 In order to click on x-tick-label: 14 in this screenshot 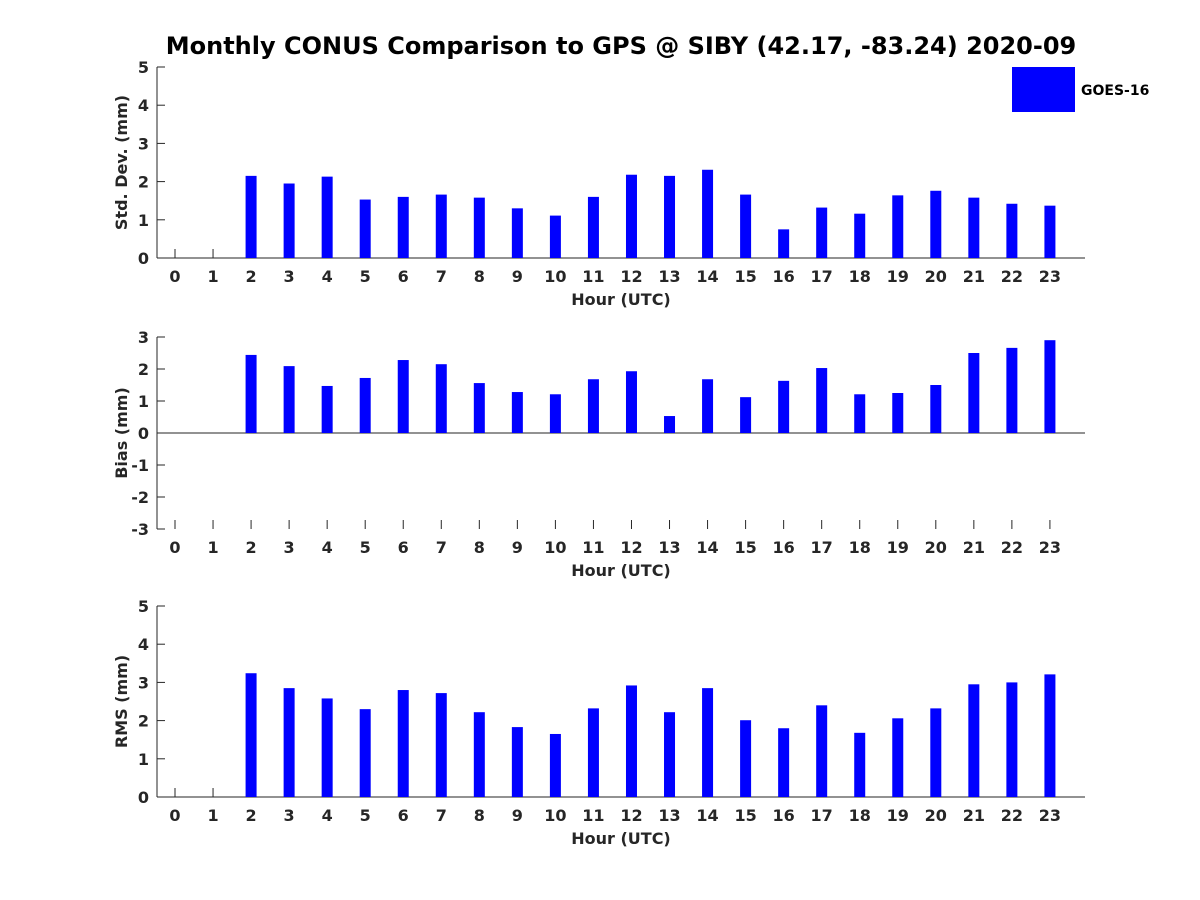, I will do `click(707, 815)`.